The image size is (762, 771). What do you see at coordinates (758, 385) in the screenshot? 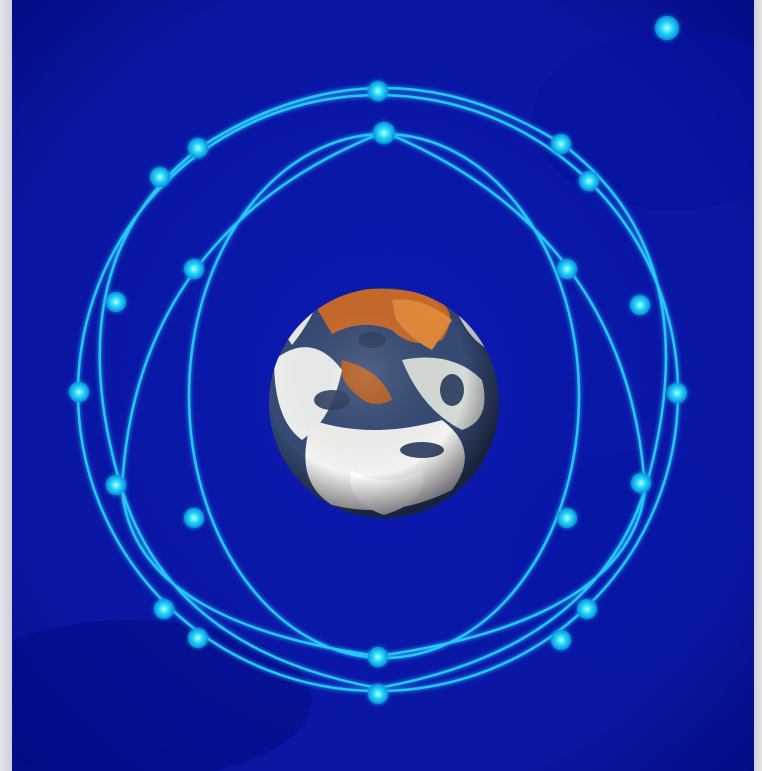
I see `frame-border-right` at bounding box center [758, 385].